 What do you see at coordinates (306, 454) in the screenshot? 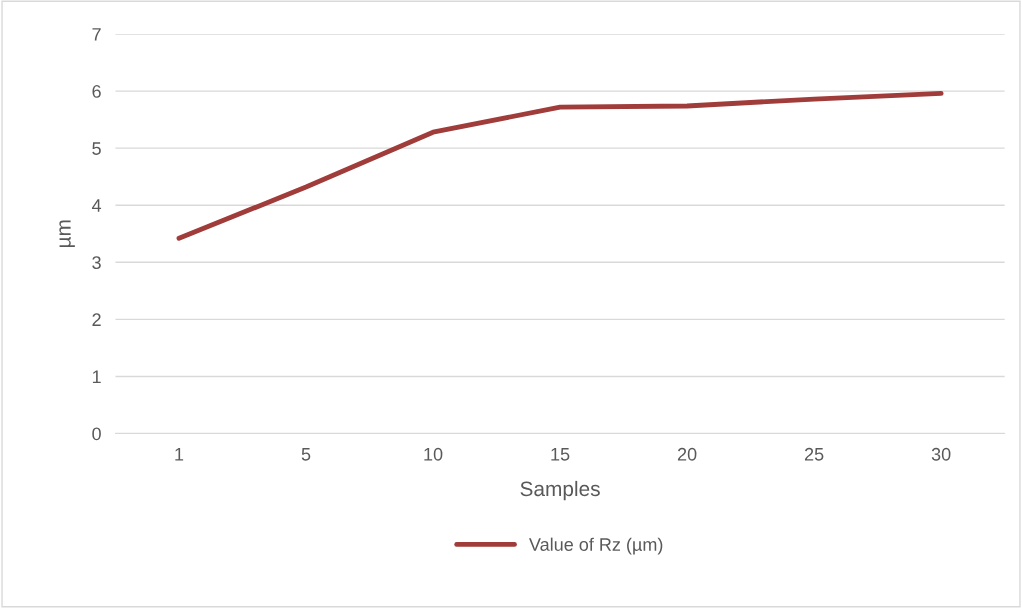
I see `x-tick-label: 5` at bounding box center [306, 454].